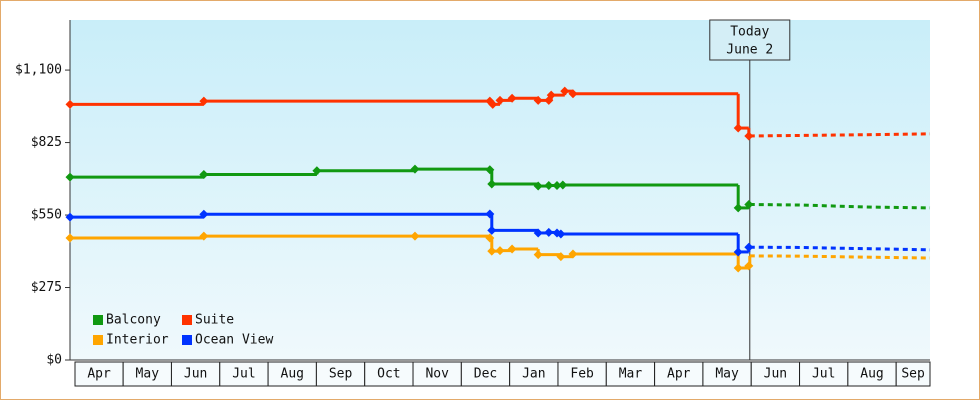 The width and height of the screenshot is (980, 400). Describe the element at coordinates (749, 50) in the screenshot. I see `today-label: June 2` at that location.